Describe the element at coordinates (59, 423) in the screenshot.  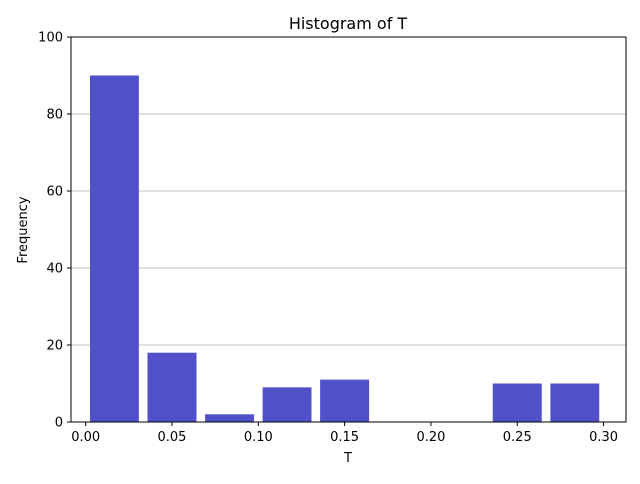
I see `y-tick-label-0: 0` at that location.